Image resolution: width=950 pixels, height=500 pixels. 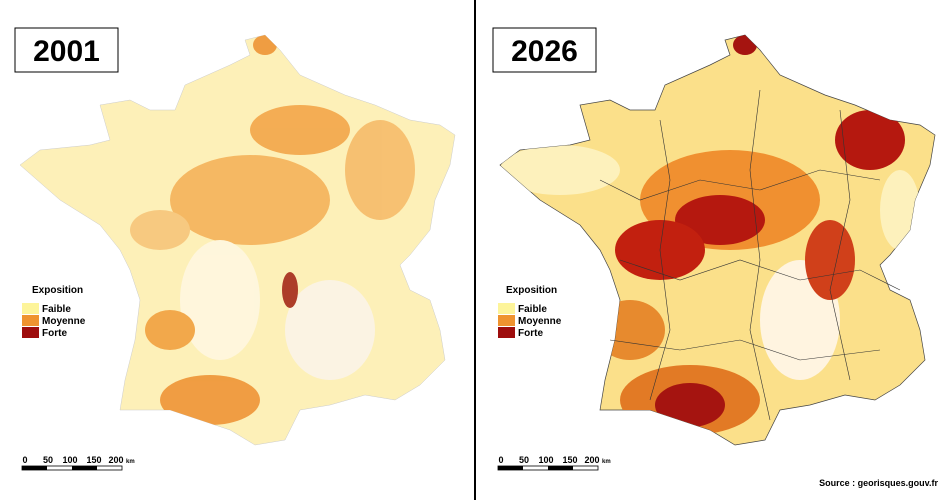 What do you see at coordinates (878, 483) in the screenshot?
I see `source: Source : georisques.gouv.fr` at bounding box center [878, 483].